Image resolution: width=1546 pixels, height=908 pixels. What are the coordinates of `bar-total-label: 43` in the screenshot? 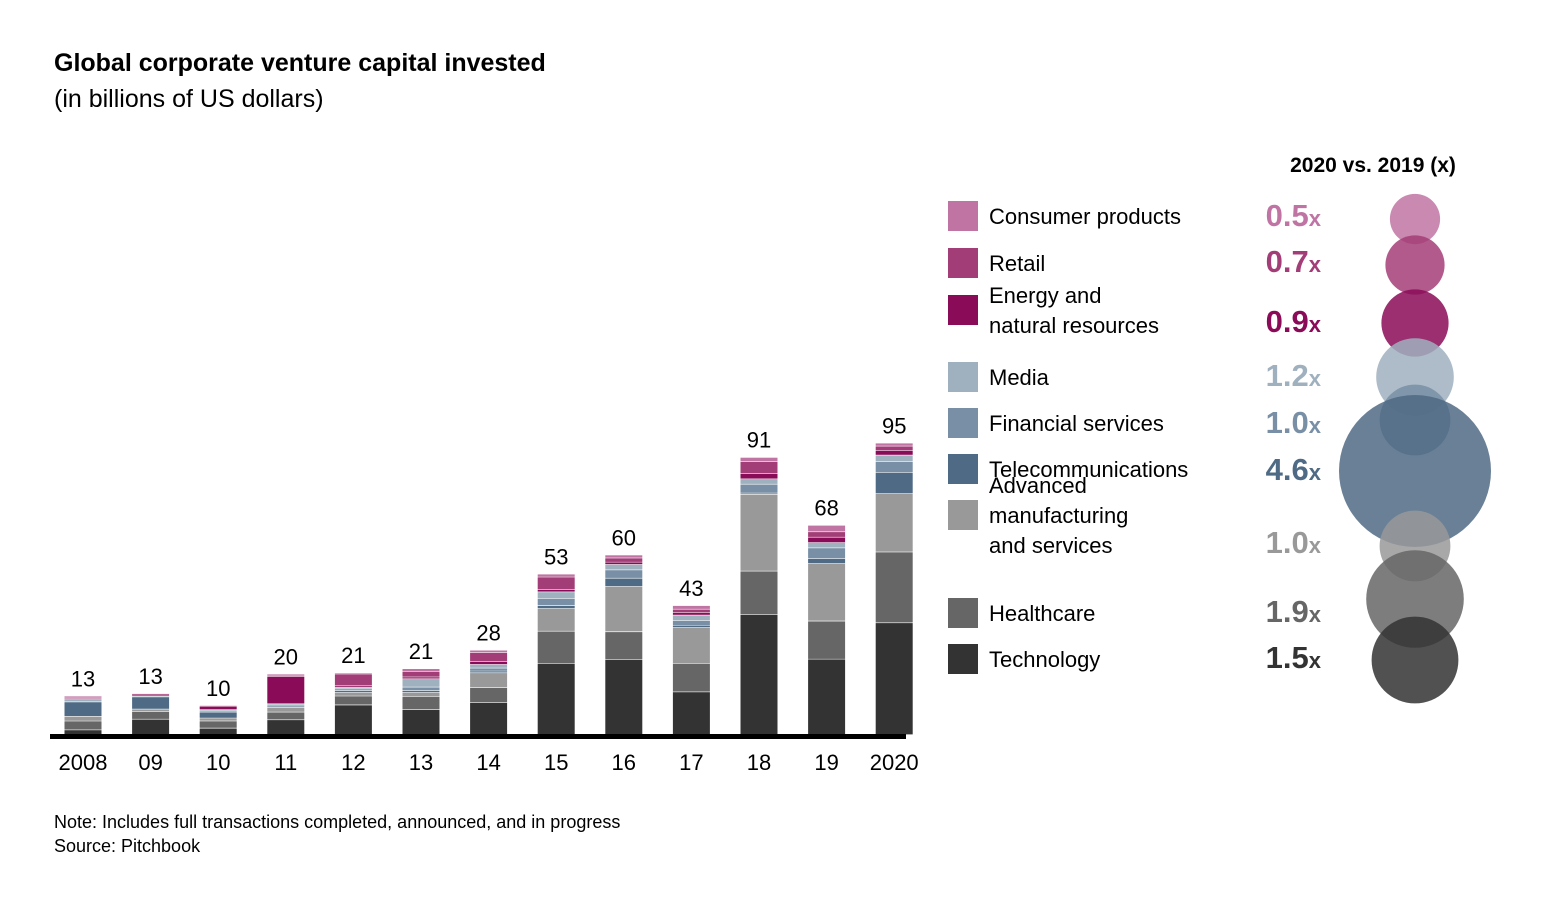 It's located at (691, 588).